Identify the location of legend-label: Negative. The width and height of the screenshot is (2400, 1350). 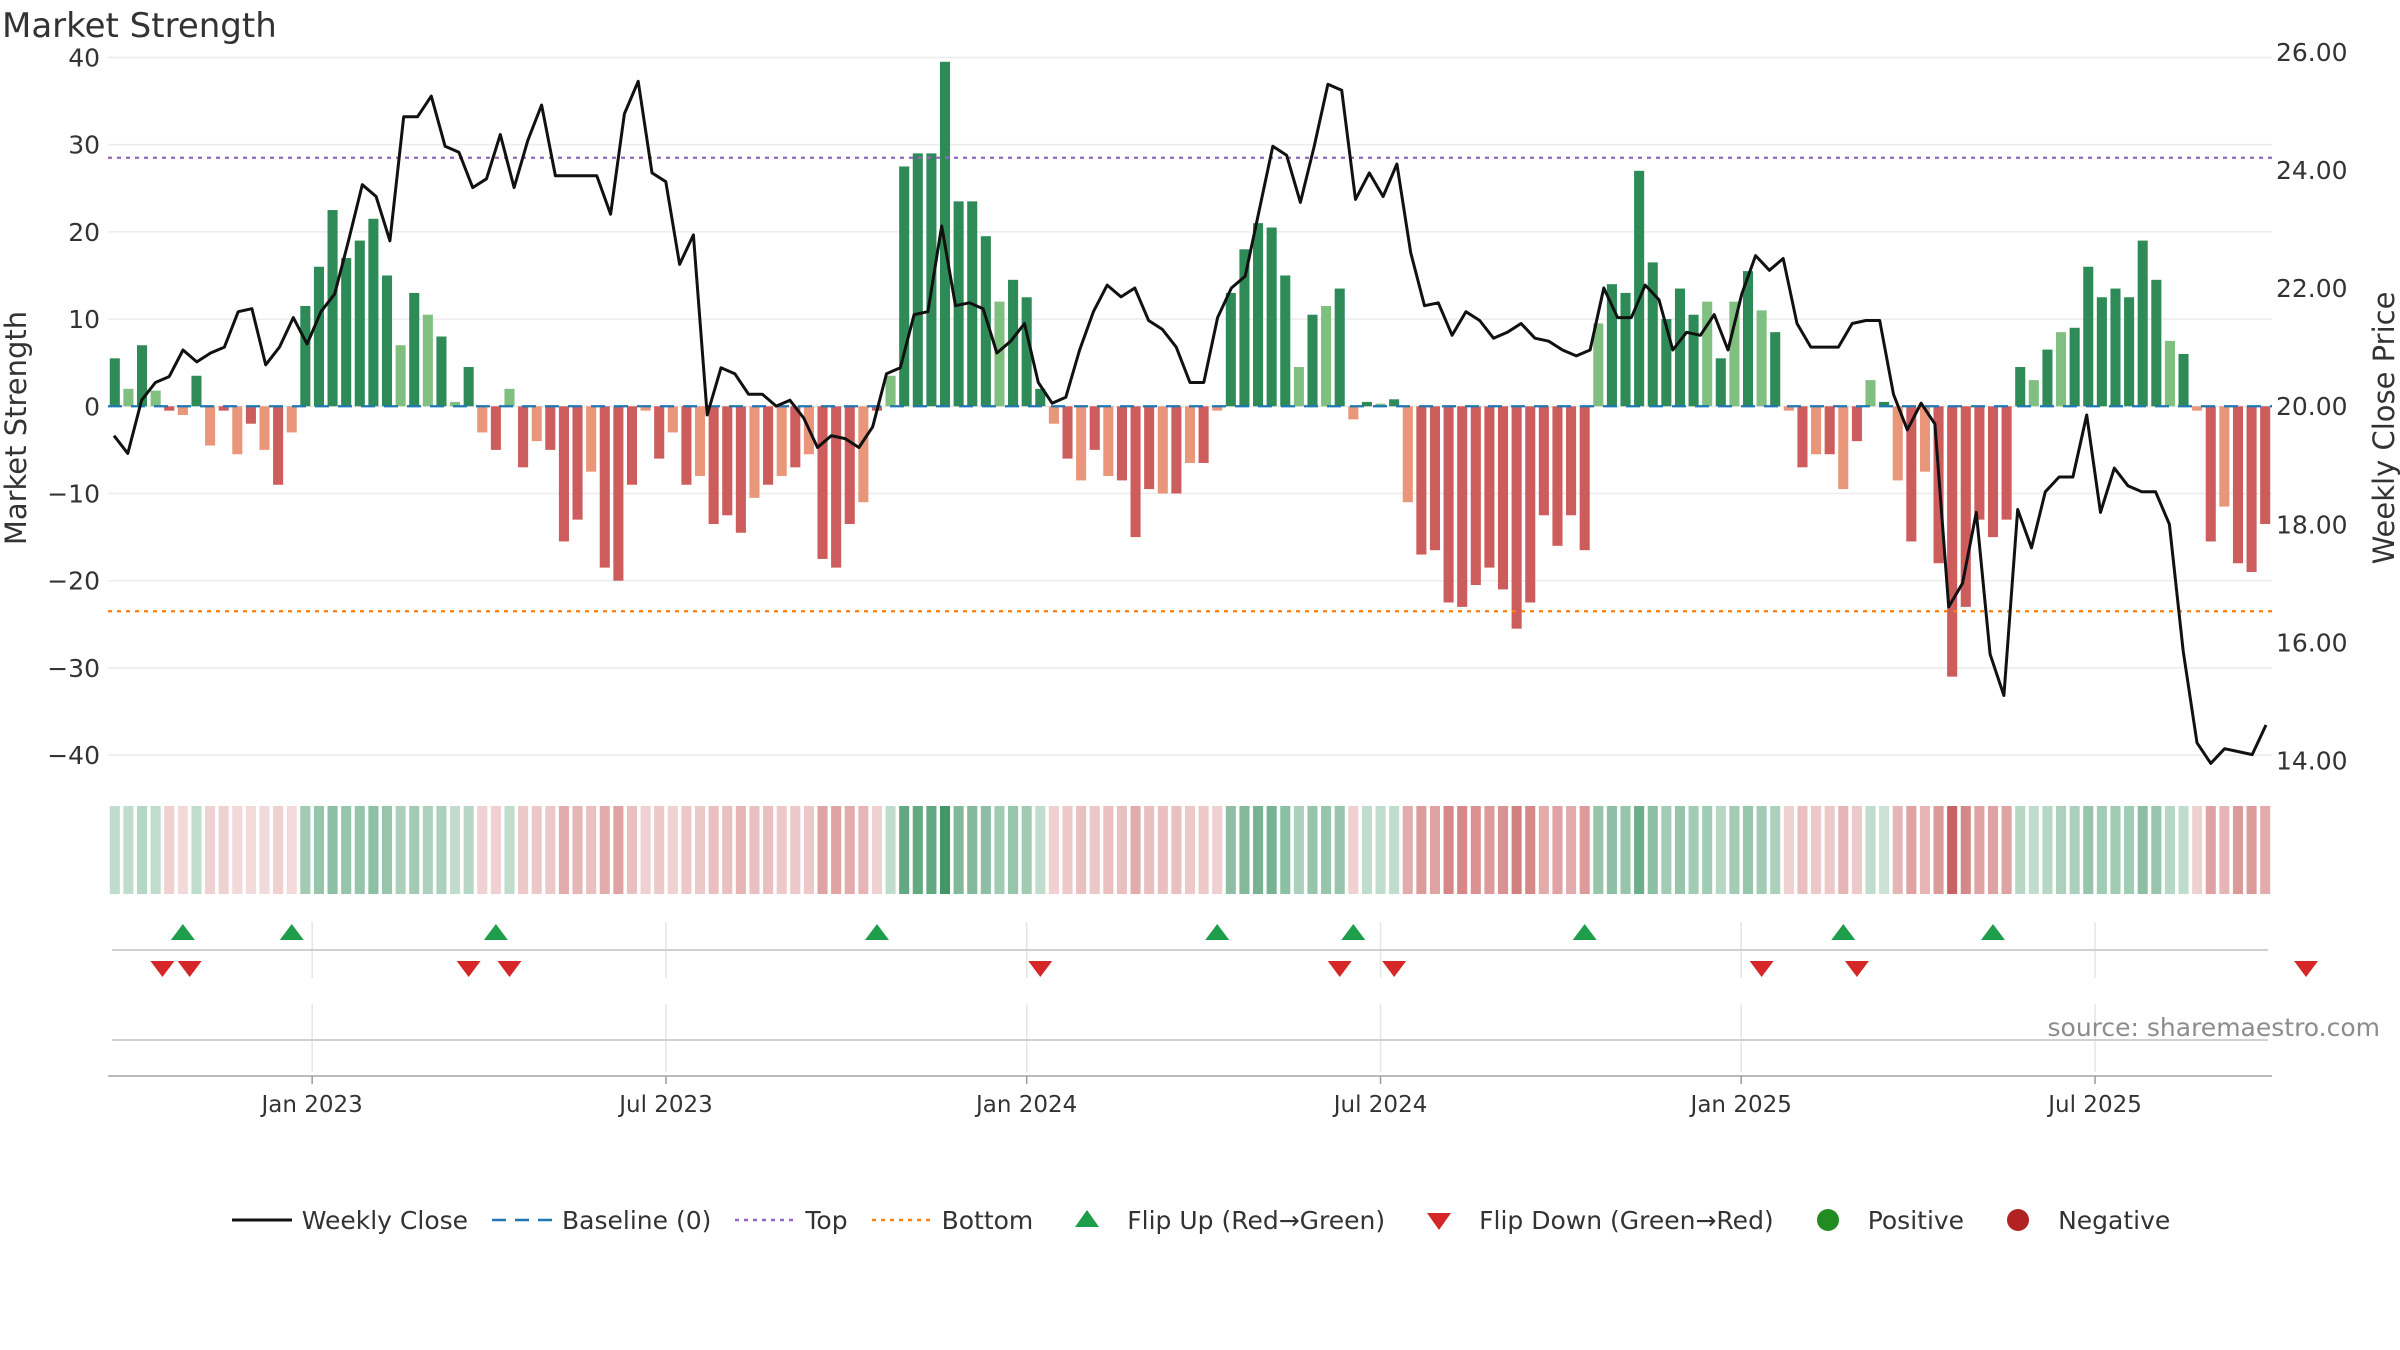
(2114, 1220).